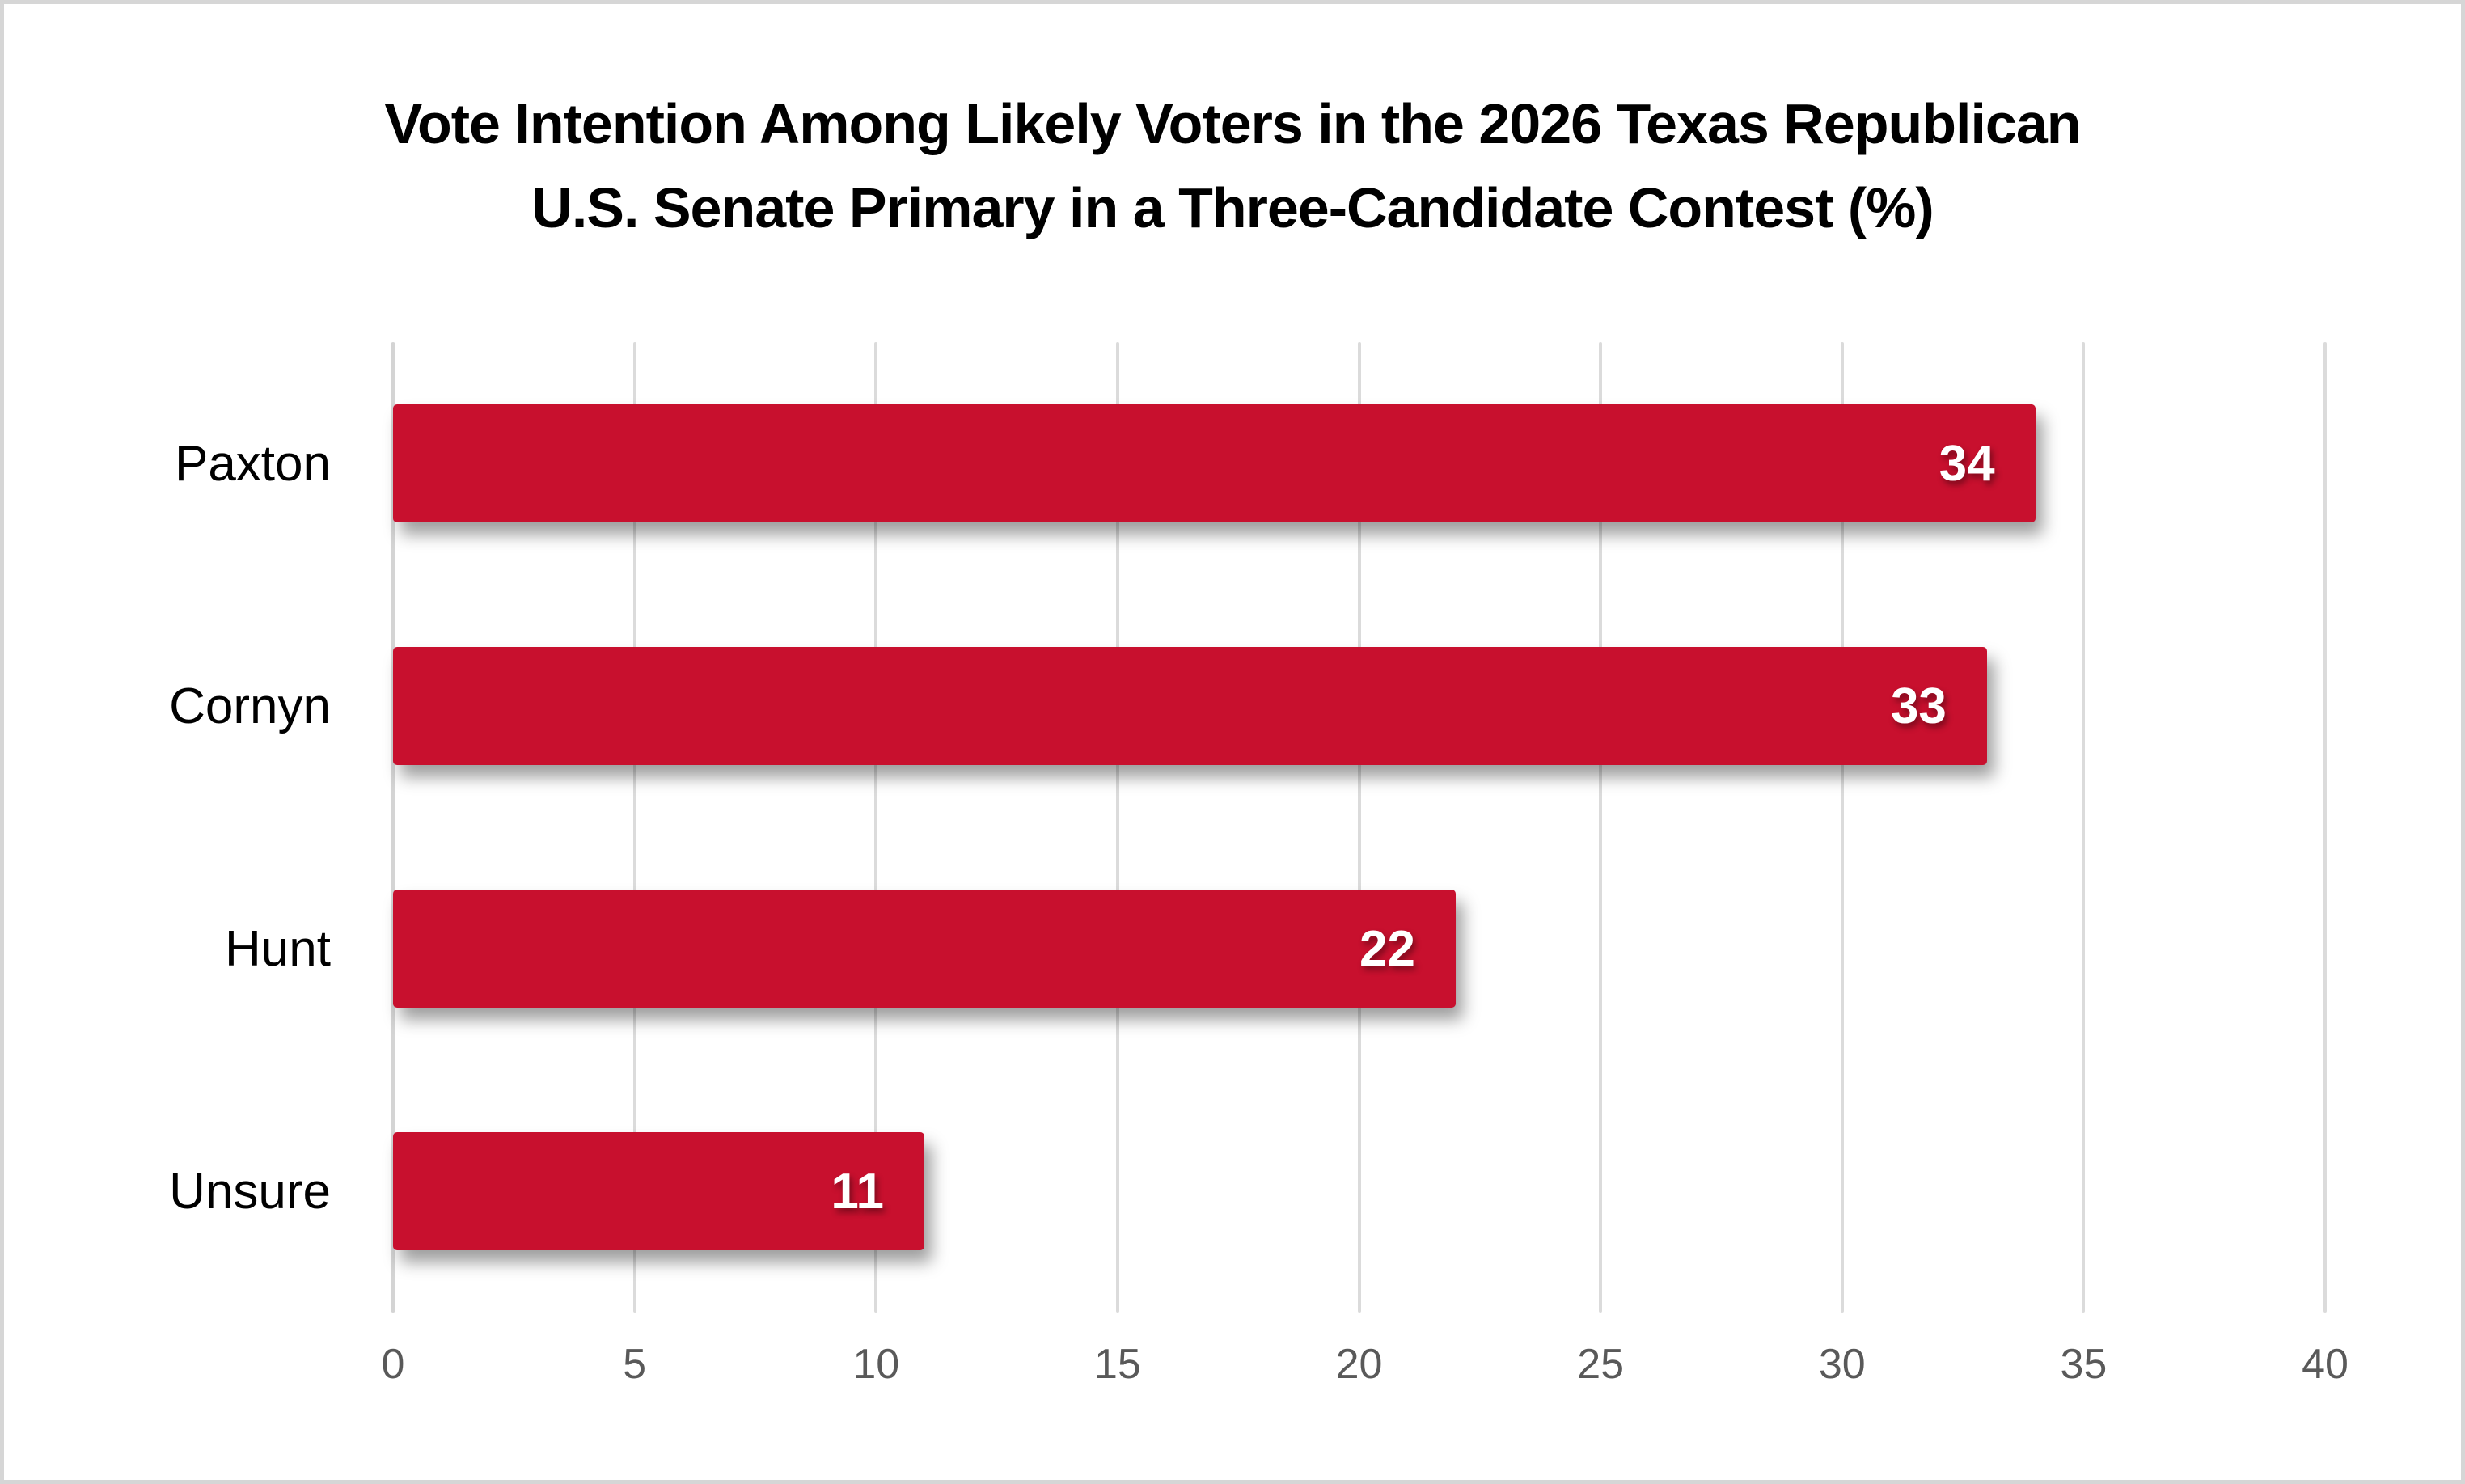  Describe the element at coordinates (1359, 1364) in the screenshot. I see `x-tick-label: 20` at that location.